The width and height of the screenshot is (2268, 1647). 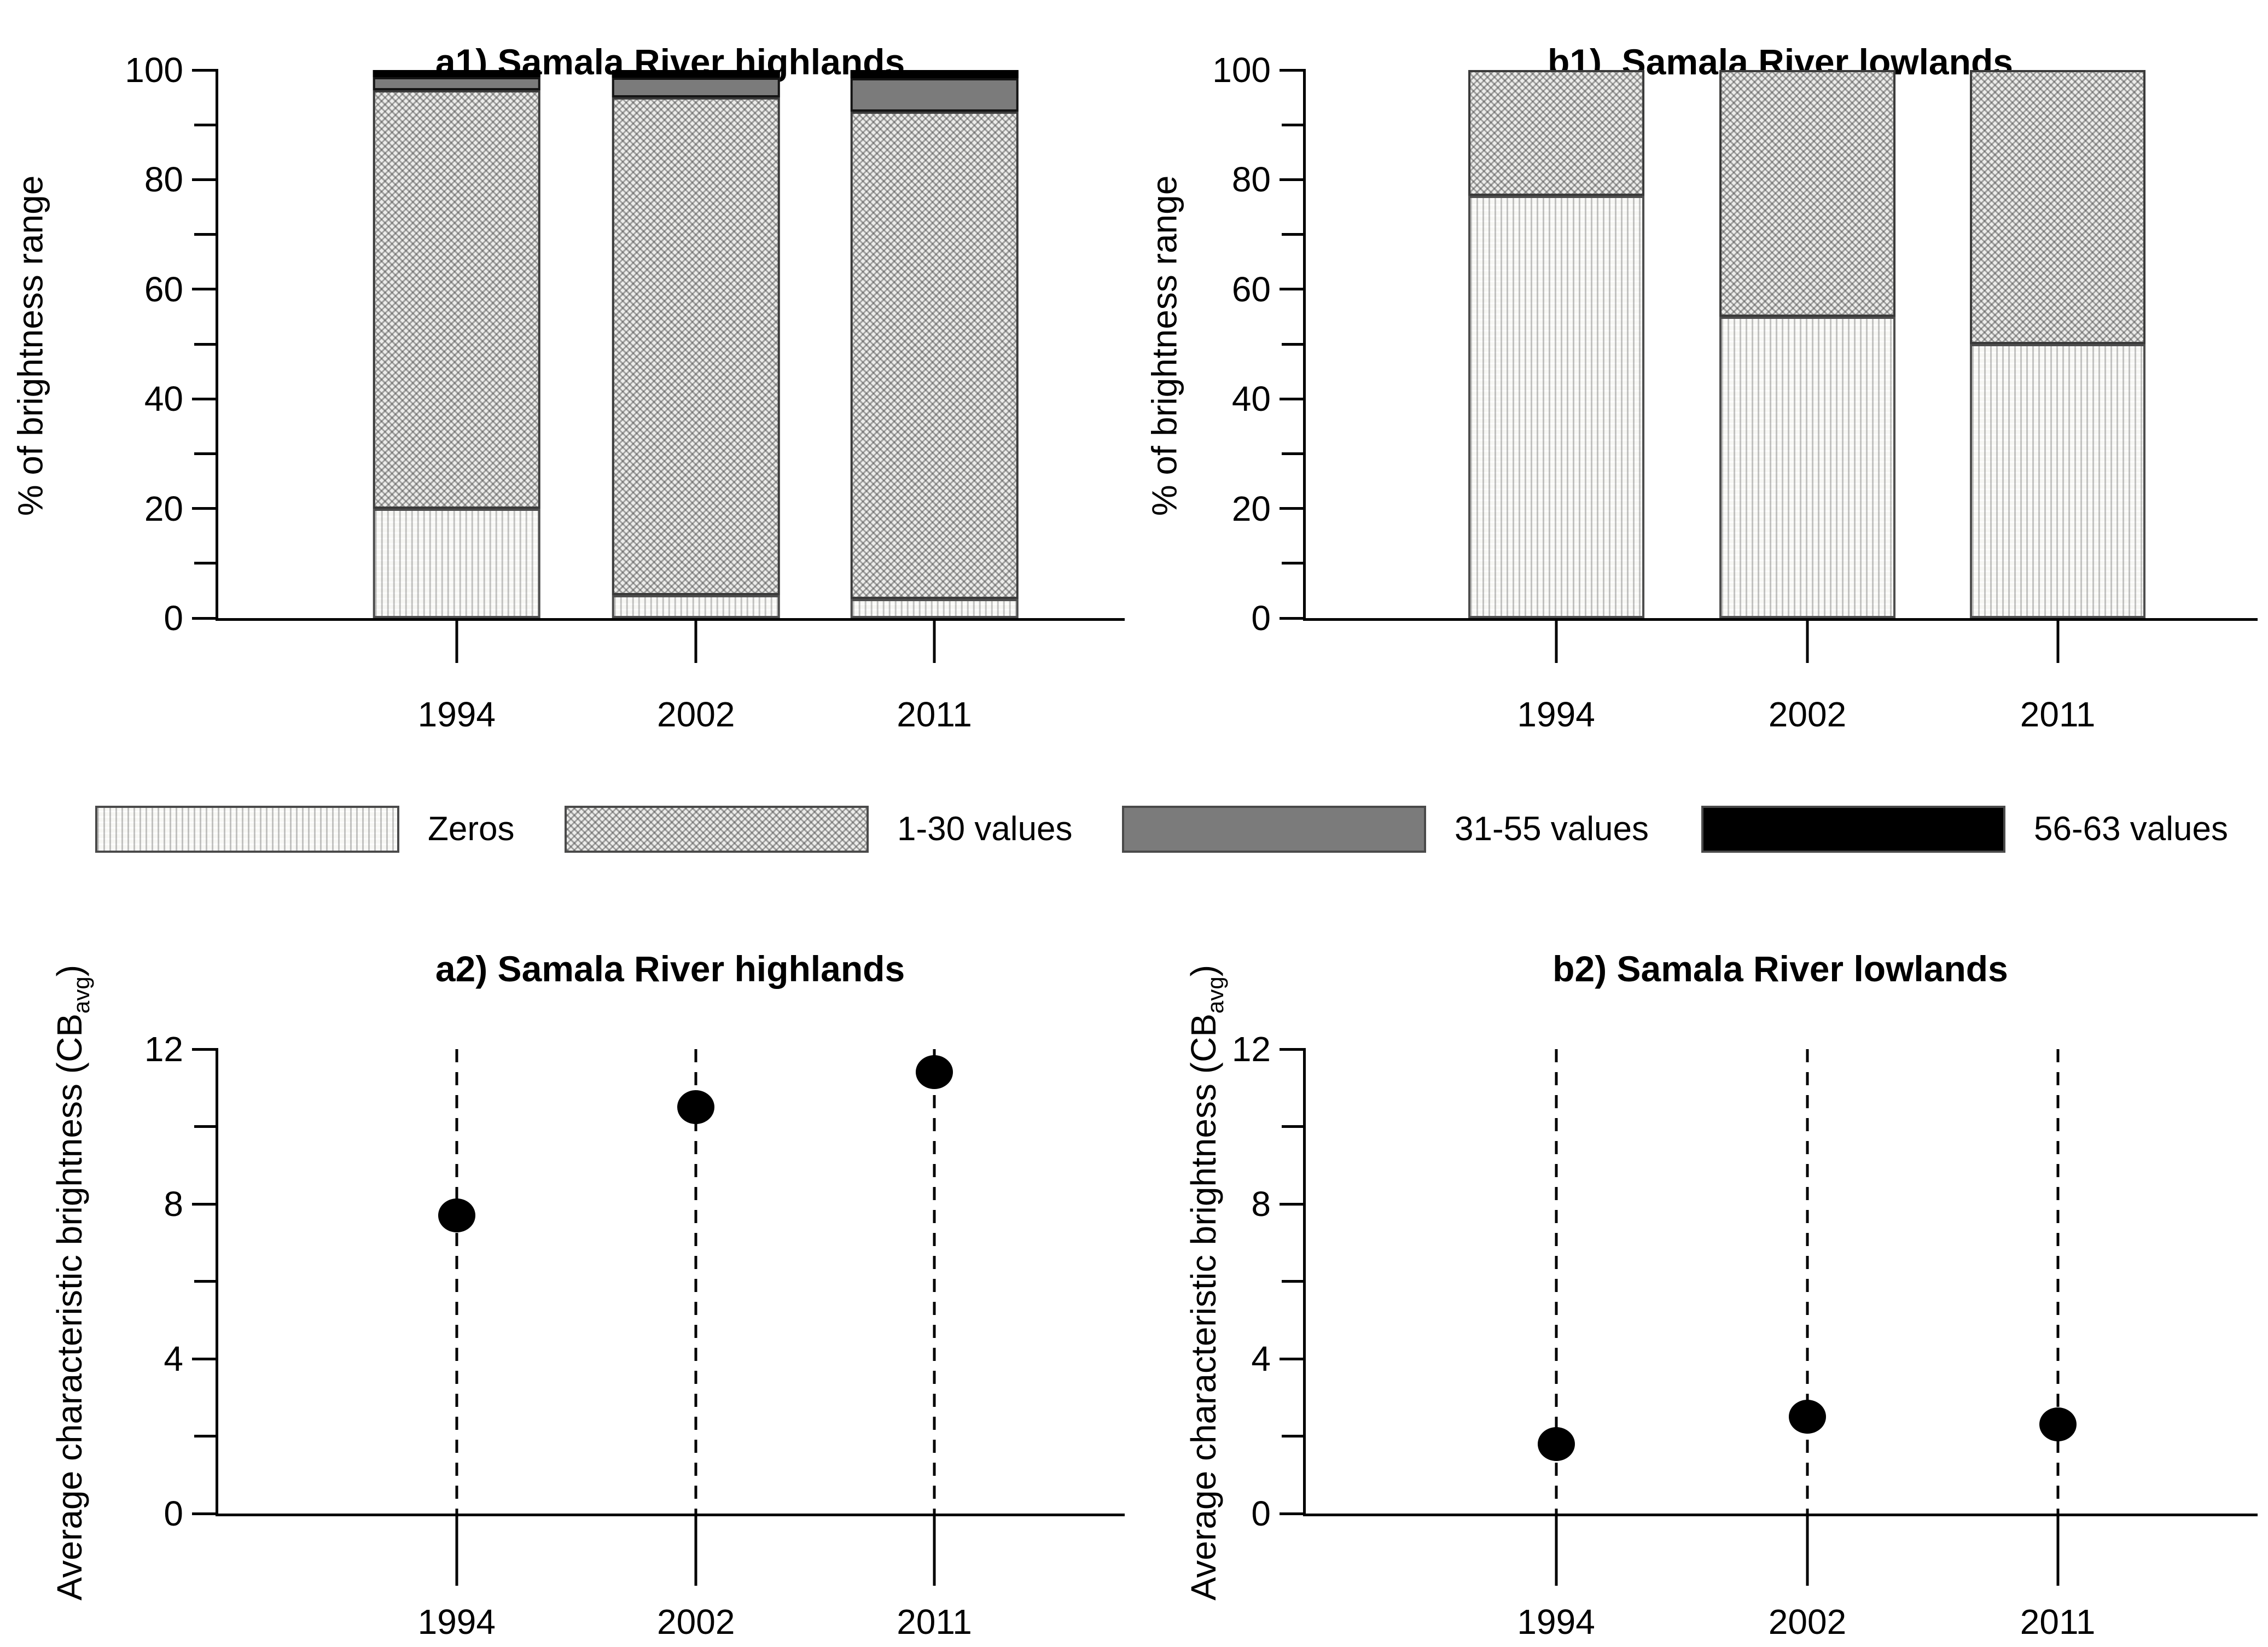 What do you see at coordinates (985, 829) in the screenshot?
I see `legend-label: 1-30 values` at bounding box center [985, 829].